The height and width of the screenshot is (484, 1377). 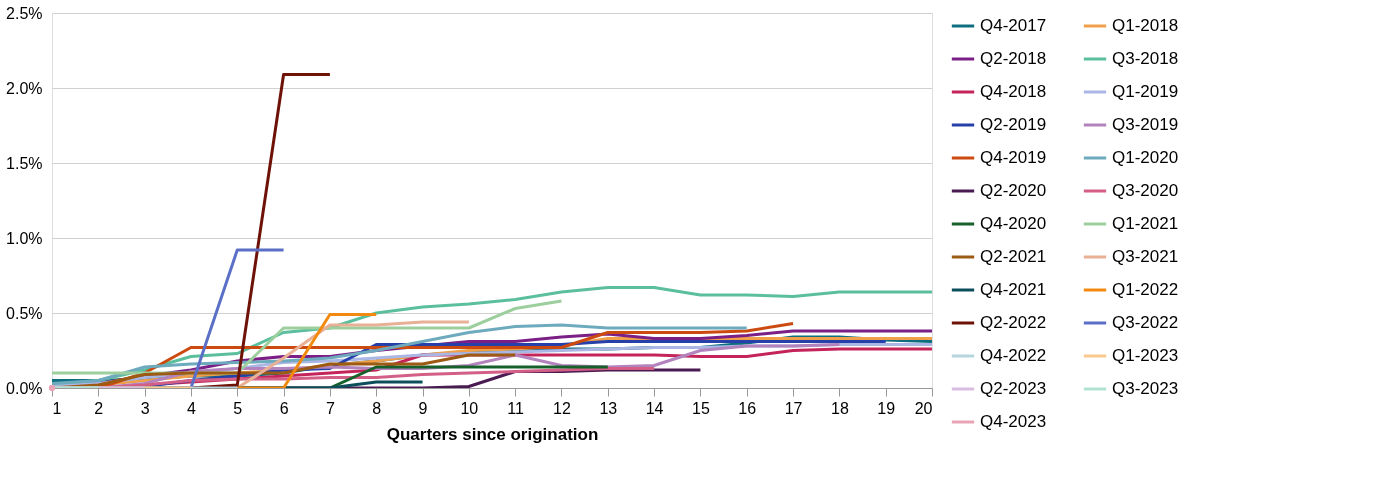 I want to click on x-tick-label: 18, so click(x=839, y=408).